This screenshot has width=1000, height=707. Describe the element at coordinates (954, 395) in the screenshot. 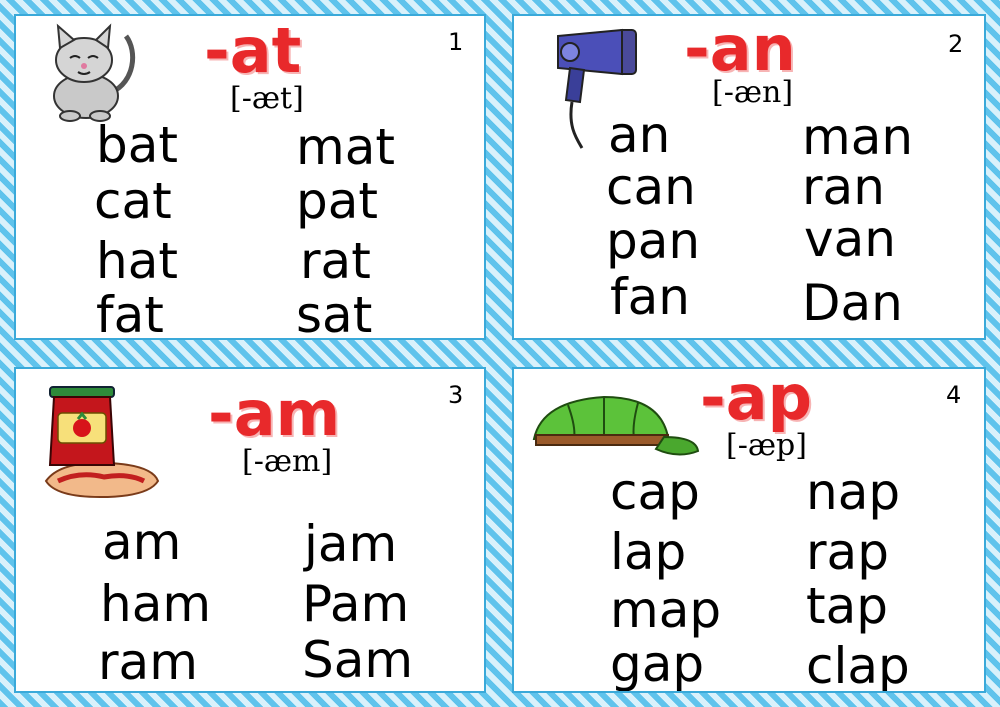

I see `card-number: 4` at that location.